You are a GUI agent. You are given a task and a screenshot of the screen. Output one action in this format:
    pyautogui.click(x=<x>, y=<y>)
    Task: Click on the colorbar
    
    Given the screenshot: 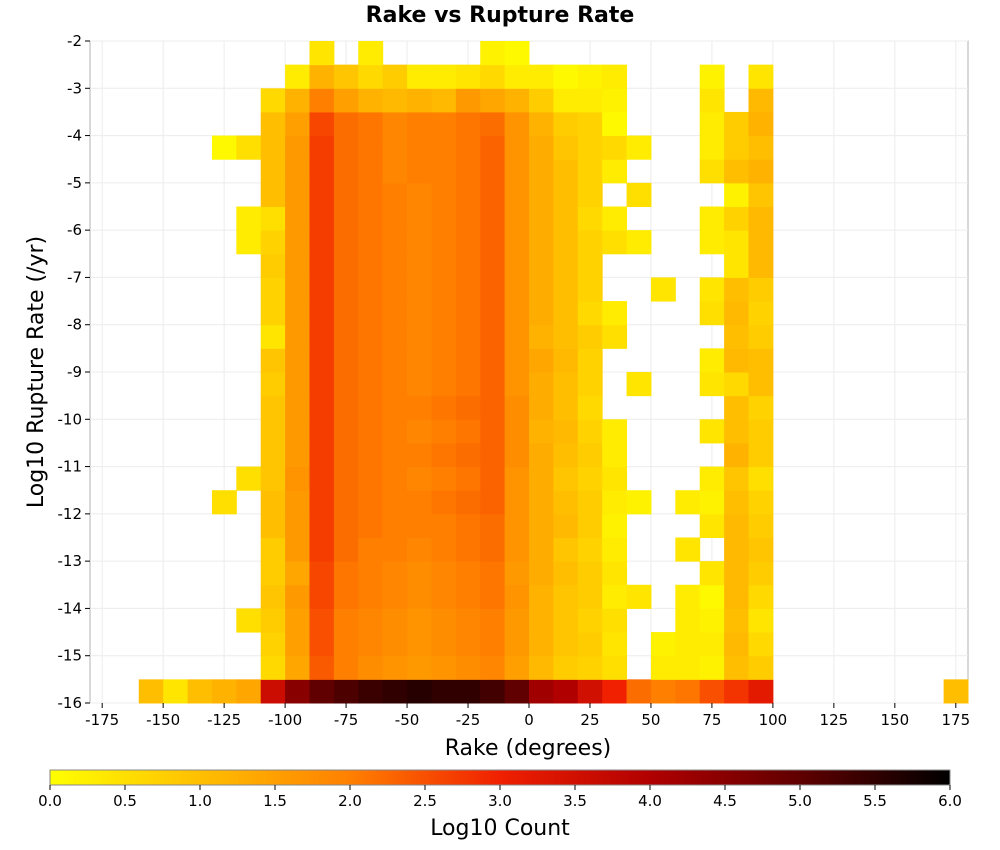 What is the action you would take?
    pyautogui.click(x=500, y=777)
    